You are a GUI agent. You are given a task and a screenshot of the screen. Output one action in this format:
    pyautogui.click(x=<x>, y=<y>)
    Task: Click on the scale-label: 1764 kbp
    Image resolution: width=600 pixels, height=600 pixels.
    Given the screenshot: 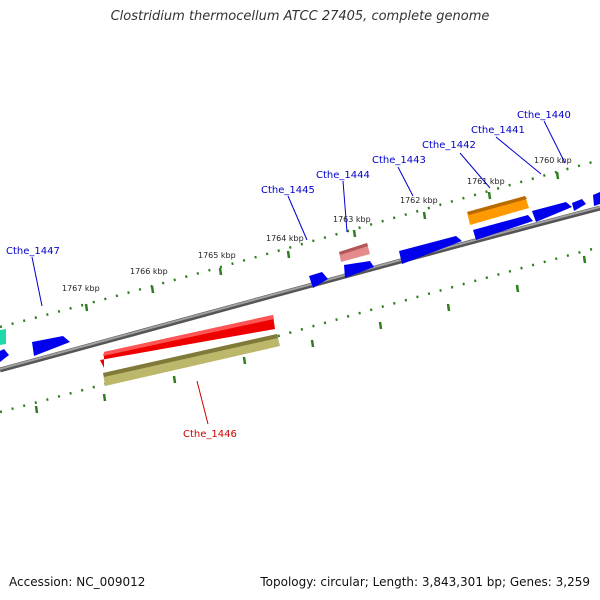 What is the action you would take?
    pyautogui.click(x=285, y=238)
    